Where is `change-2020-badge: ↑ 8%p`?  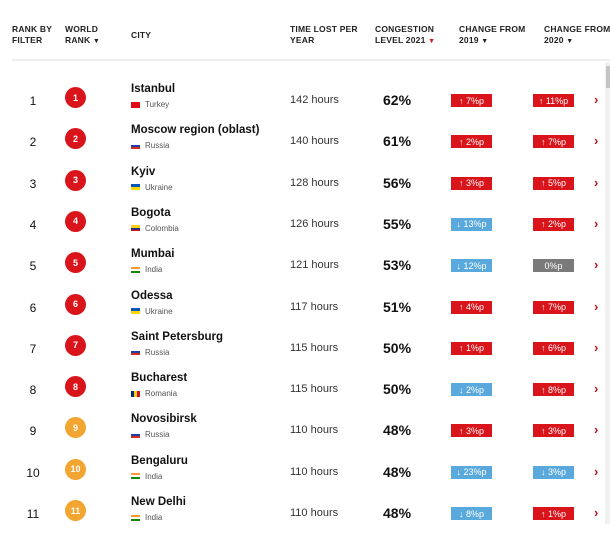
change-2020-badge: ↑ 8%p is located at coordinates (553, 390).